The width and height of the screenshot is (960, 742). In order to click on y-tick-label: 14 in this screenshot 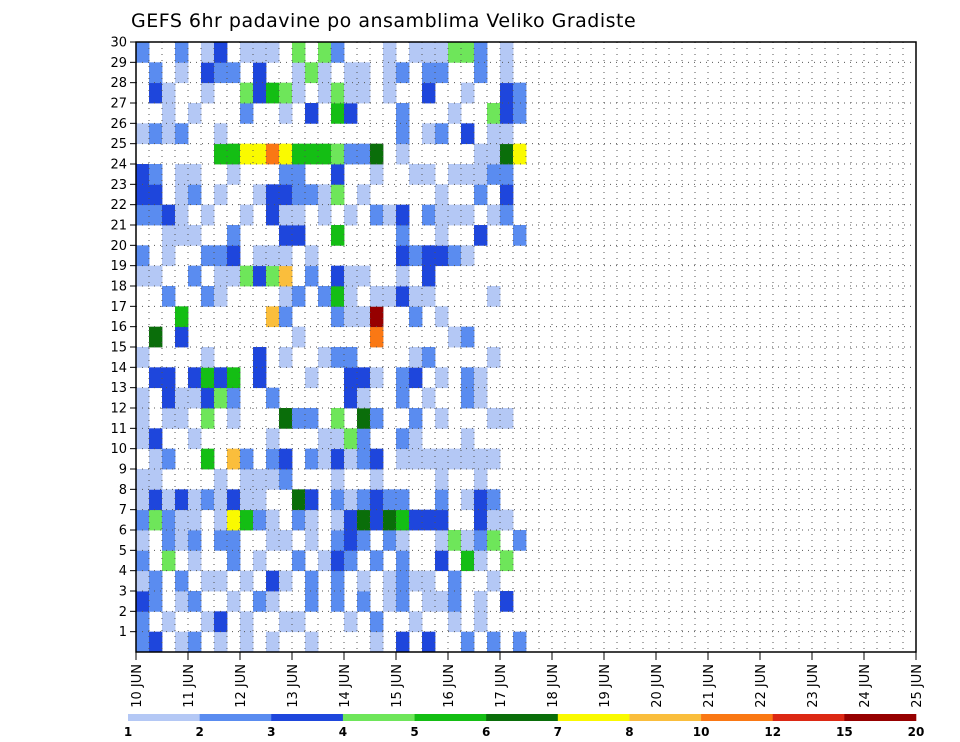, I will do `click(118, 368)`.